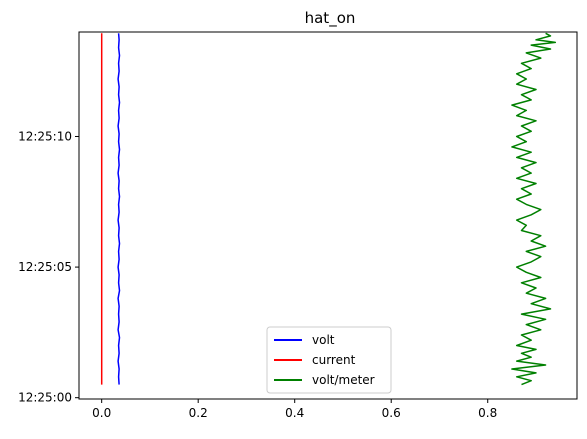  I want to click on x-tick-label: 0.4, so click(294, 413).